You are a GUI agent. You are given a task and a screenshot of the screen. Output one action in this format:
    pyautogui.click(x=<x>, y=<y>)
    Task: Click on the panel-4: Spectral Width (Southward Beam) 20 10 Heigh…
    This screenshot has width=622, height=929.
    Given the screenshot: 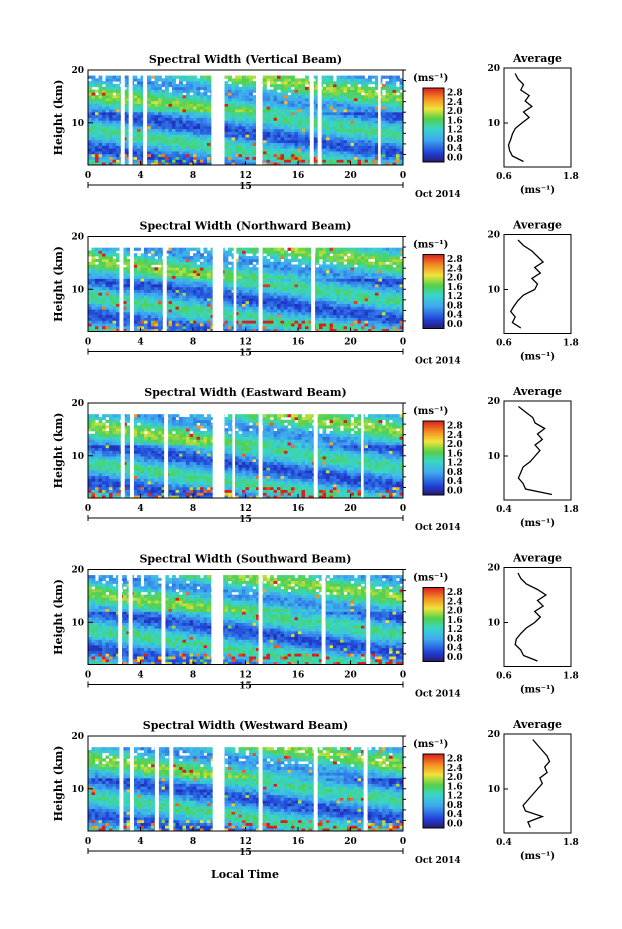 What is the action you would take?
    pyautogui.click(x=315, y=626)
    